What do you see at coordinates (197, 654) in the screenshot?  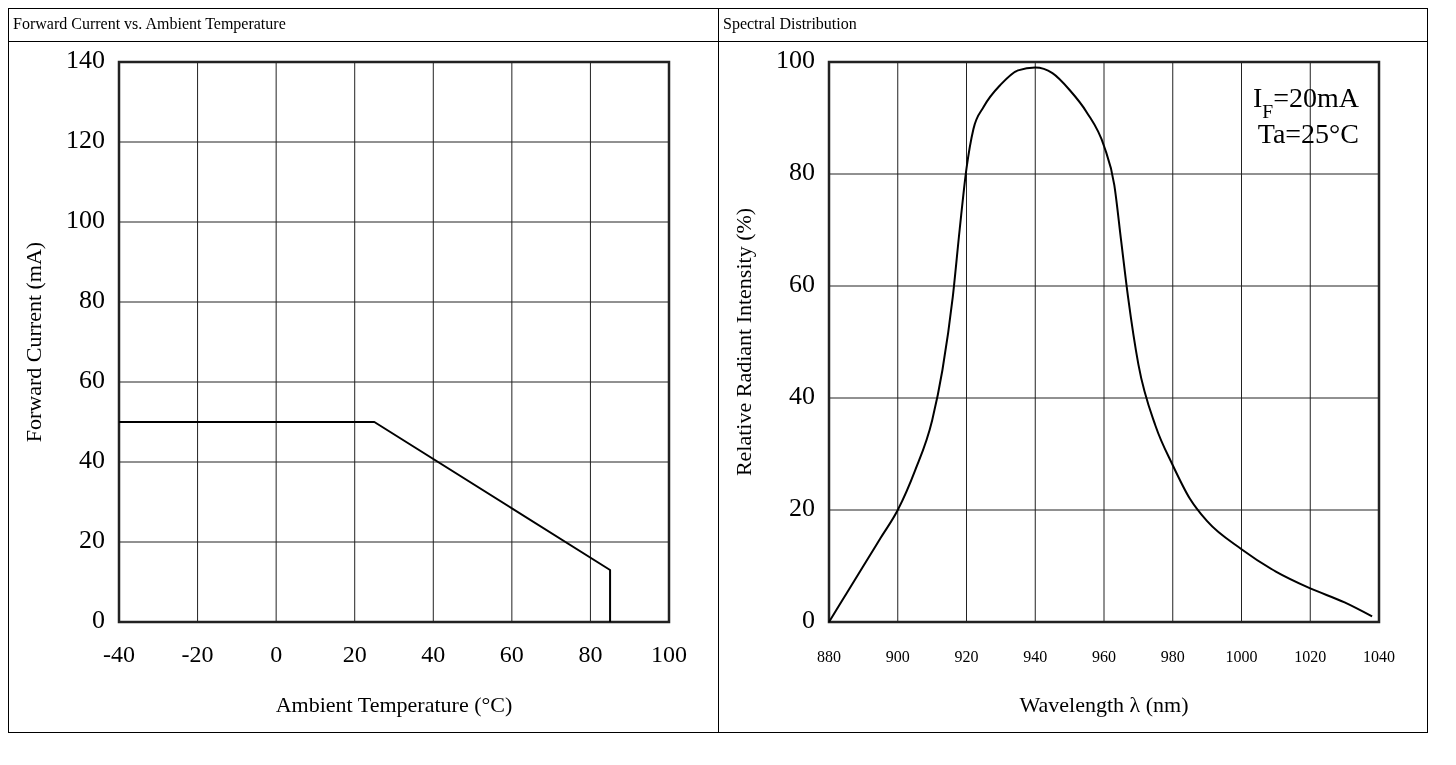 I see `x-tick-label: -20` at bounding box center [197, 654].